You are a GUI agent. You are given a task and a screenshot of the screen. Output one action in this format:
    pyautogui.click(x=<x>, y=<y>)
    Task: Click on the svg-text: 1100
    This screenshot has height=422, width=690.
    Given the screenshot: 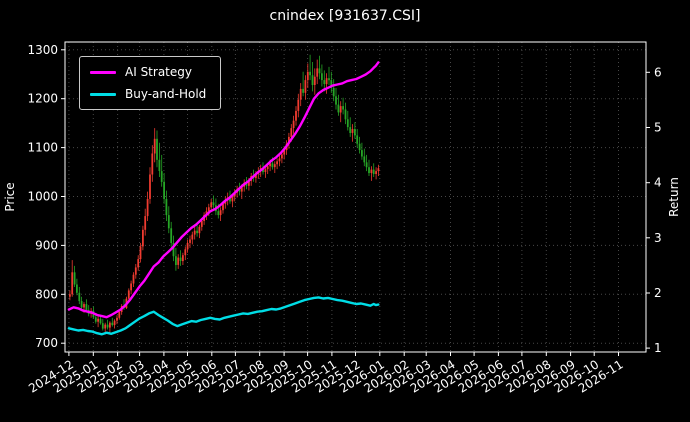 What is the action you would take?
    pyautogui.click(x=42, y=148)
    